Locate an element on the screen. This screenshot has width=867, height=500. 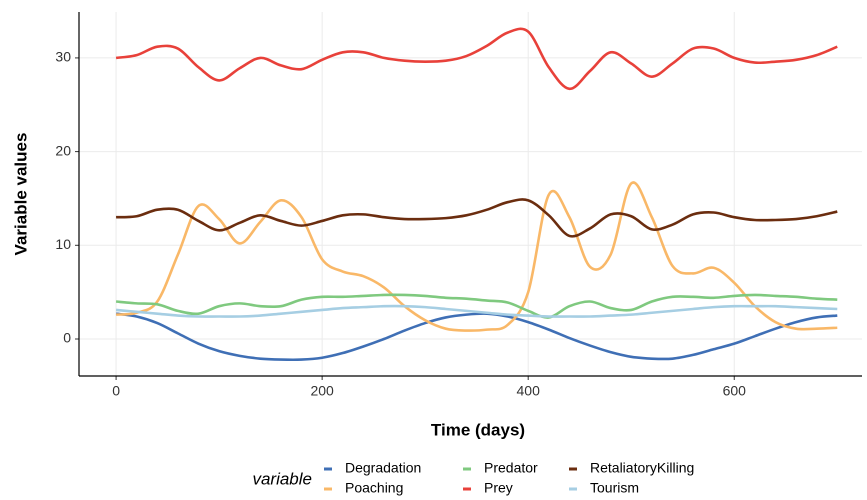
x-tick-label: 0 is located at coordinates (116, 391).